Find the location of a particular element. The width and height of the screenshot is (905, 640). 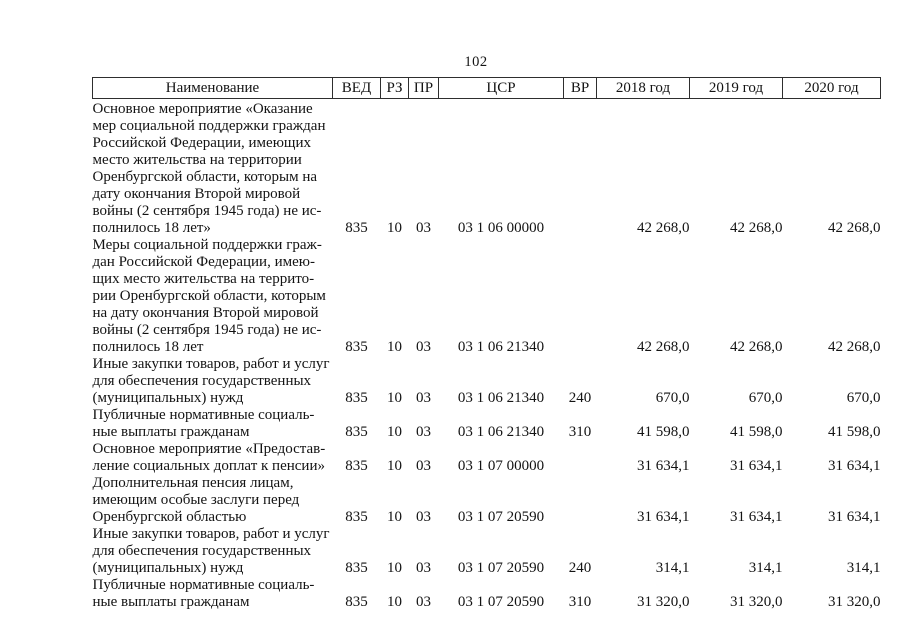

header-2020: 2020 год is located at coordinates (831, 88).